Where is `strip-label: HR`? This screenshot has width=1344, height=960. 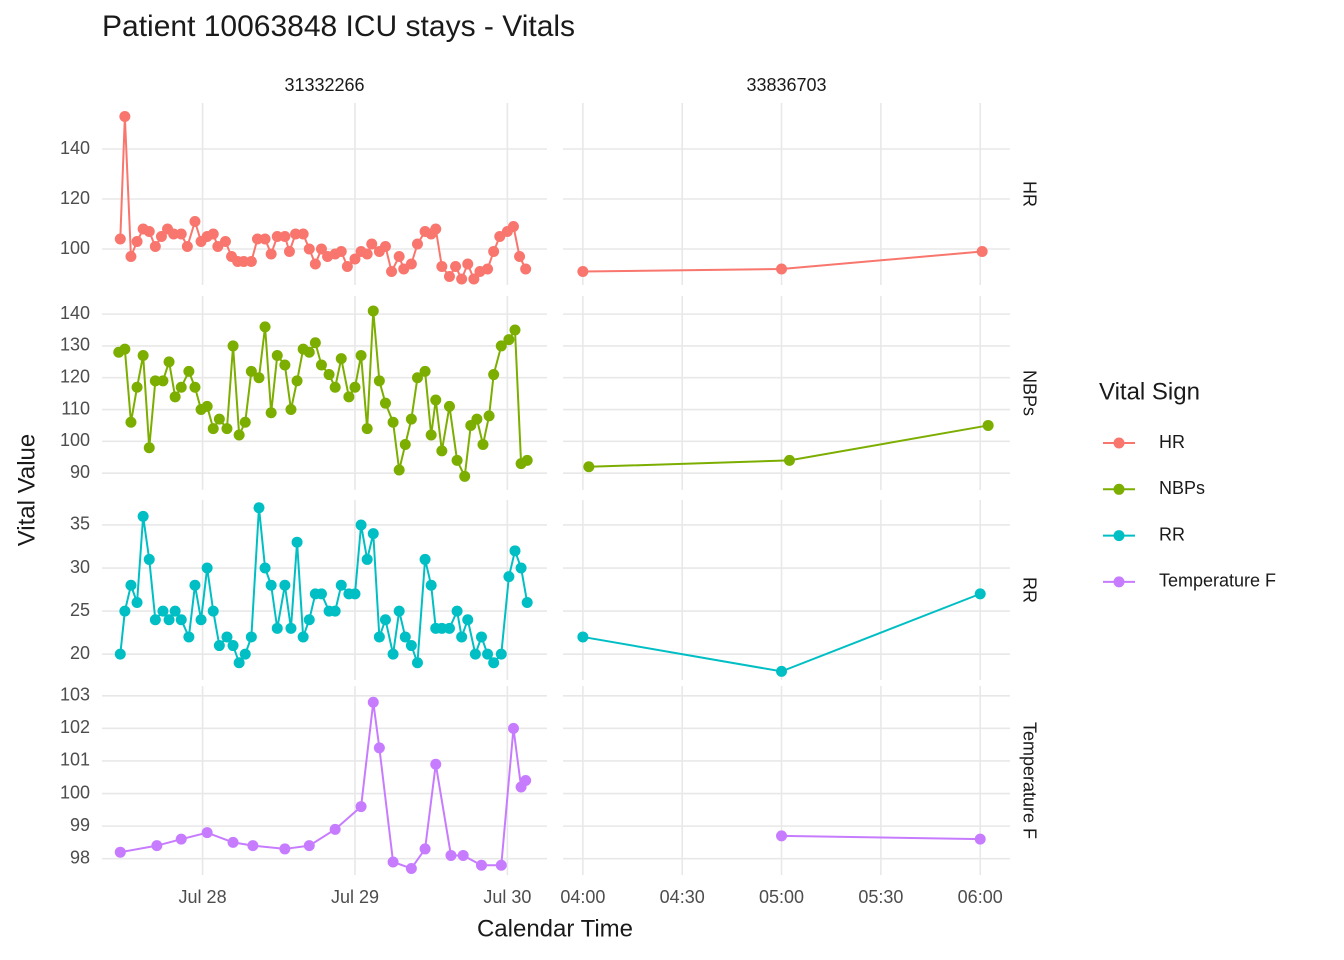 strip-label: HR is located at coordinates (1029, 194).